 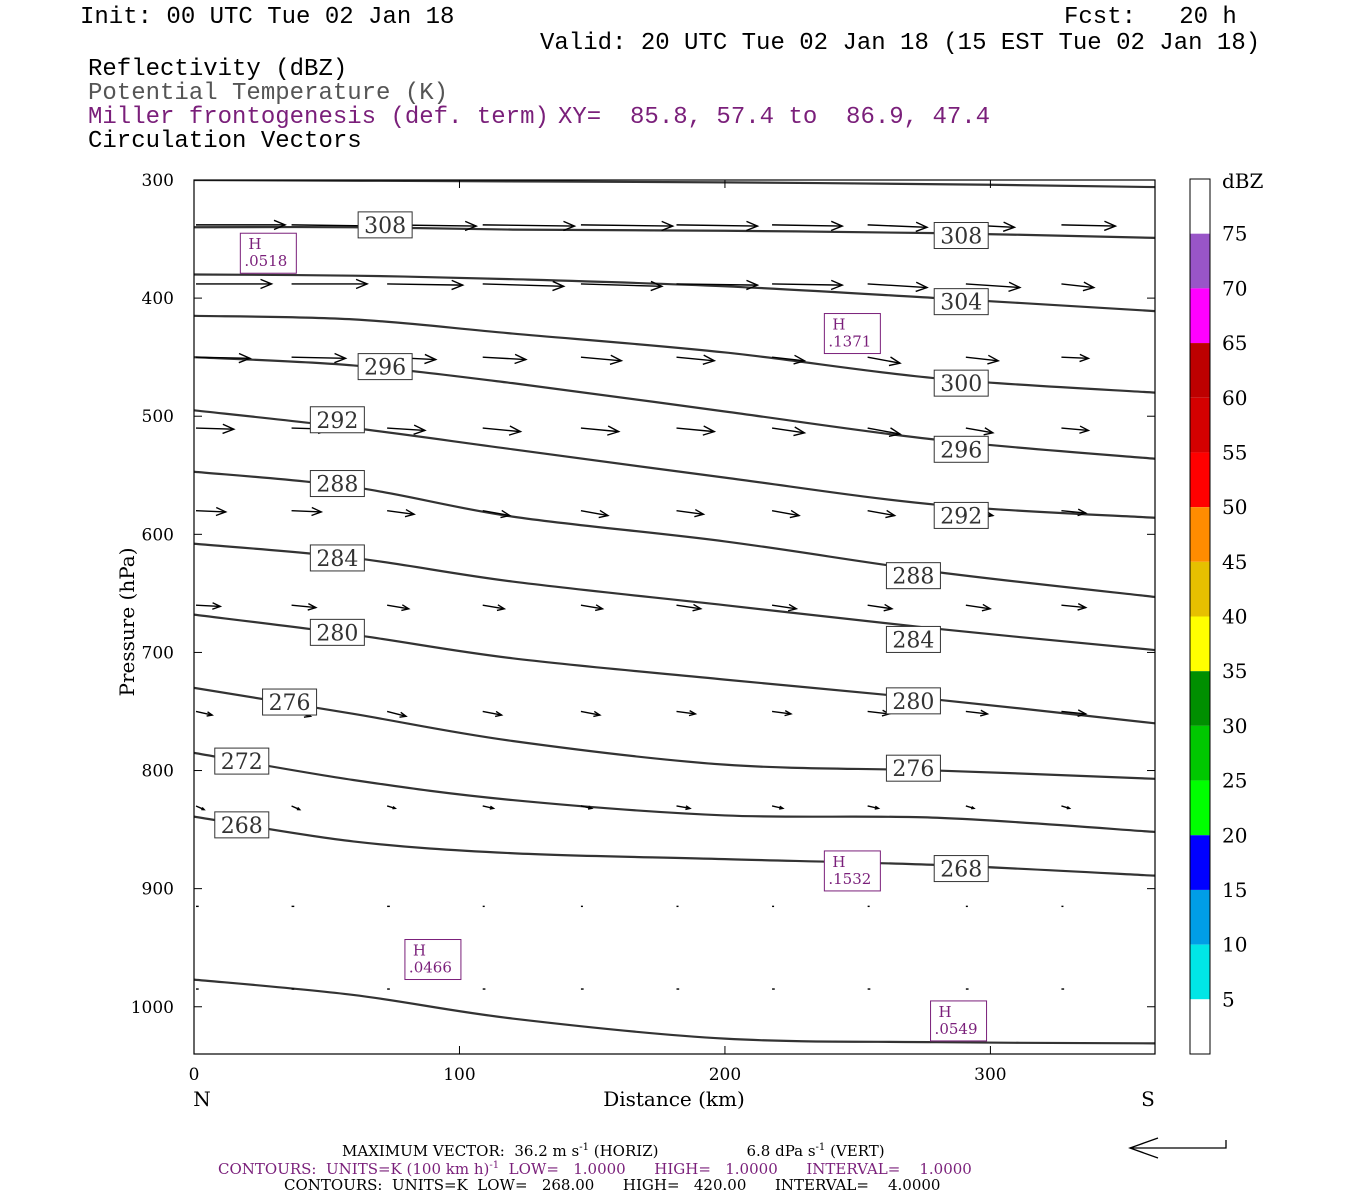 I want to click on colorbar-label: 45, so click(x=1234, y=562).